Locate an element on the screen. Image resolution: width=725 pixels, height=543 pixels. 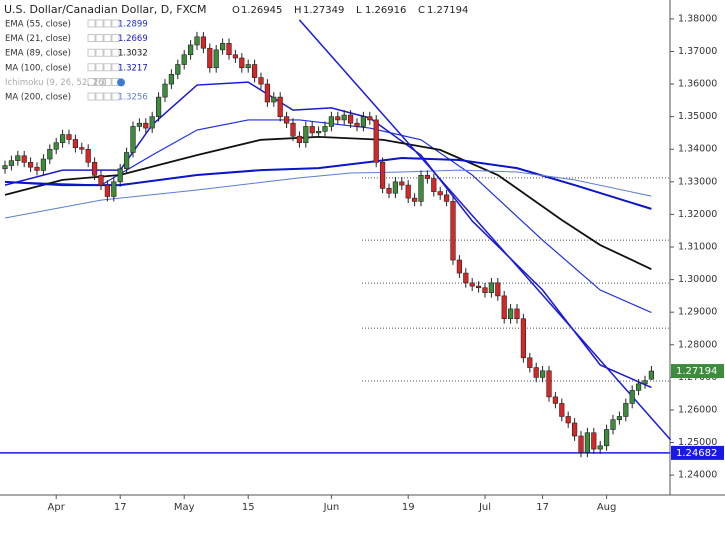
x-tick-label: Jun is located at coordinates (331, 507).